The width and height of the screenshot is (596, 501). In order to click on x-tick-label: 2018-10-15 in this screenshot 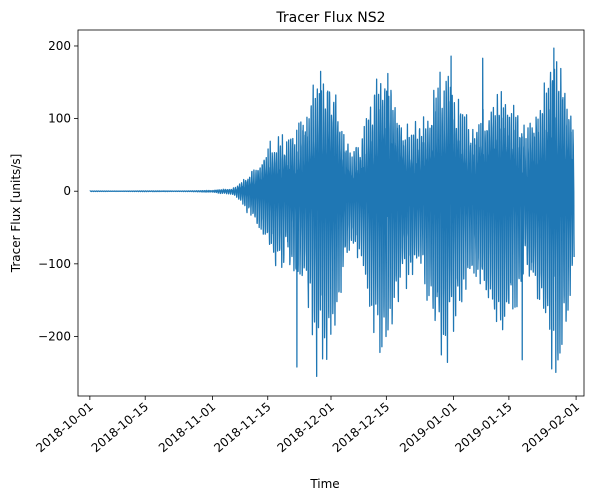, I will do `click(120, 428)`.